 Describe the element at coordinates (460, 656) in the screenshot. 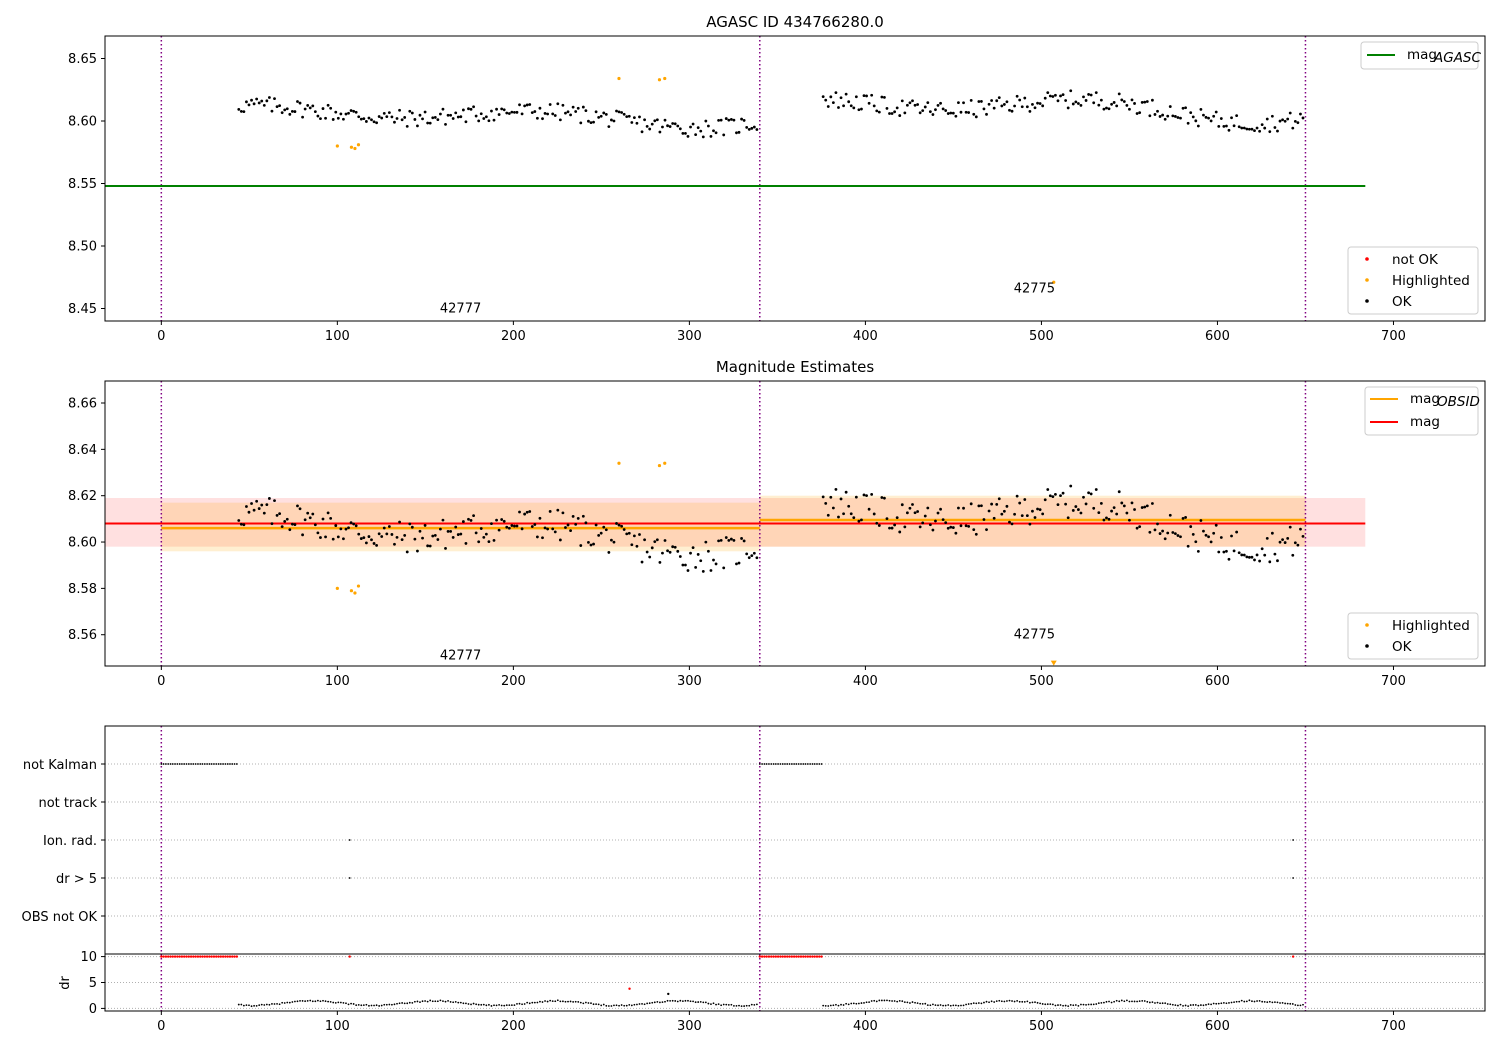

I see `obsid-label: 42777` at that location.